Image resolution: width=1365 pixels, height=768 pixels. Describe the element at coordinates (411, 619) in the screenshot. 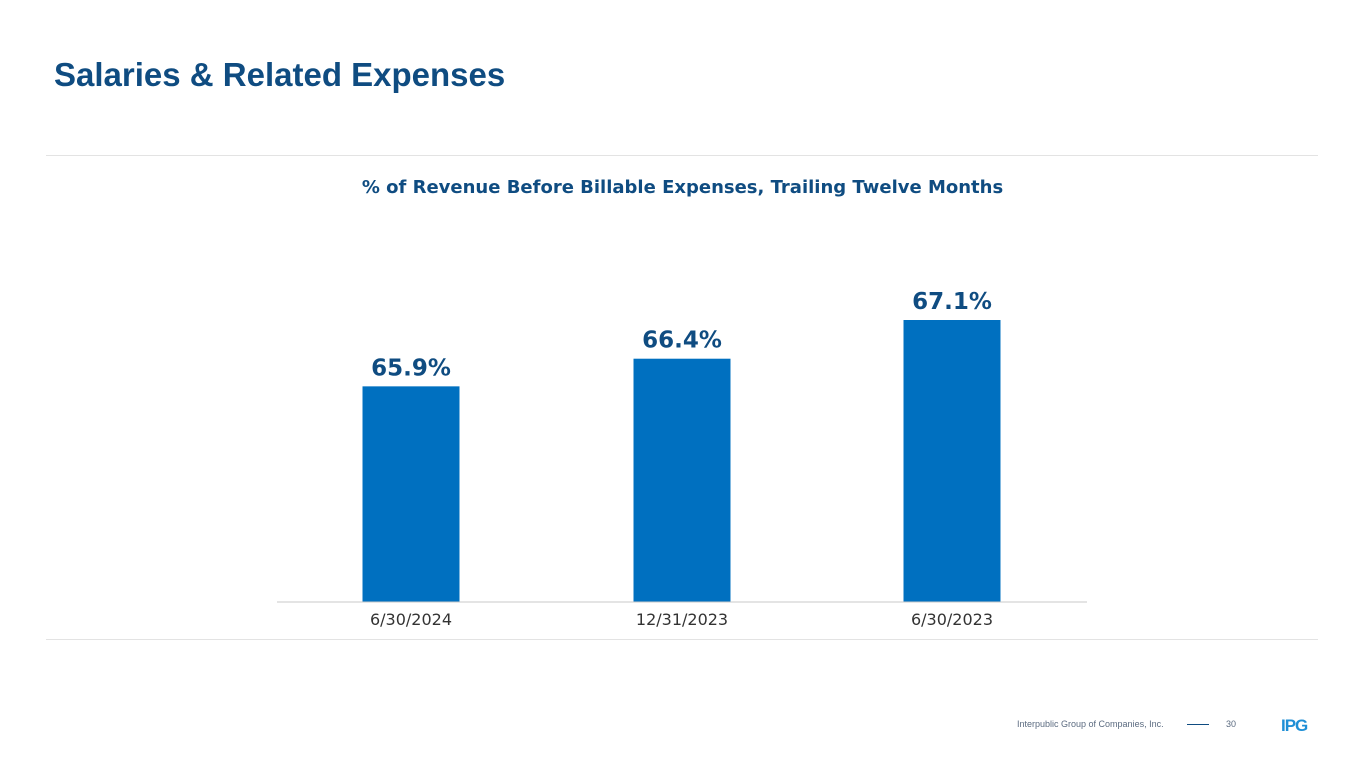

I see `x-tick-label-0: 6/30/2024` at that location.